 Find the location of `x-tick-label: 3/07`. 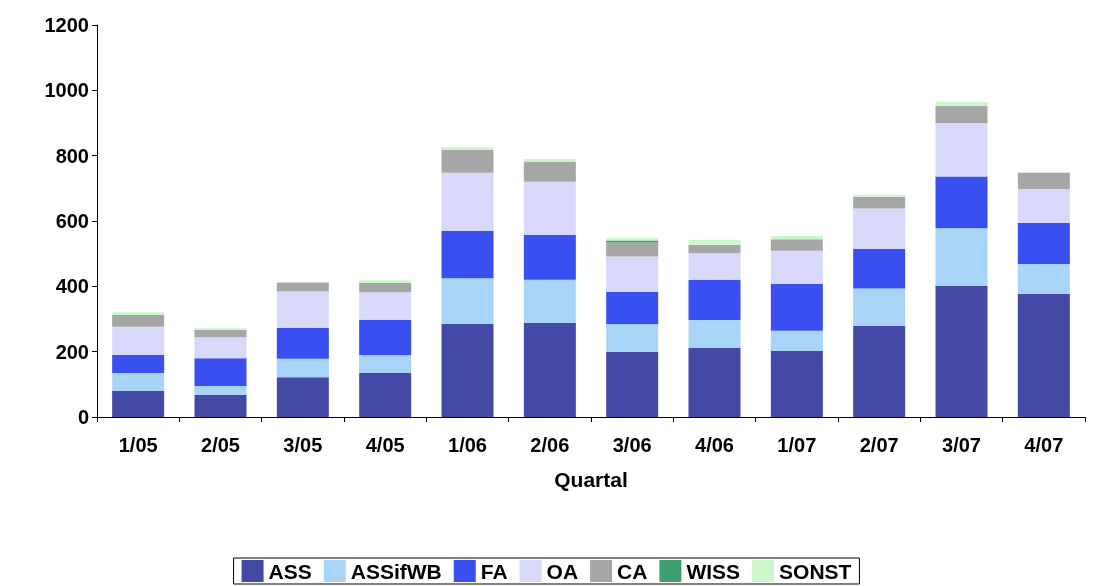

x-tick-label: 3/07 is located at coordinates (961, 445).